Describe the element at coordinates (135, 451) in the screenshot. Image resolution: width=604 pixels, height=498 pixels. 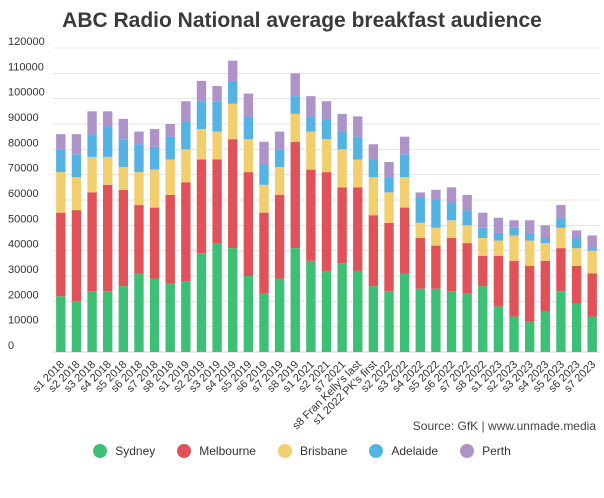
I see `legend-label: Sydney` at that location.